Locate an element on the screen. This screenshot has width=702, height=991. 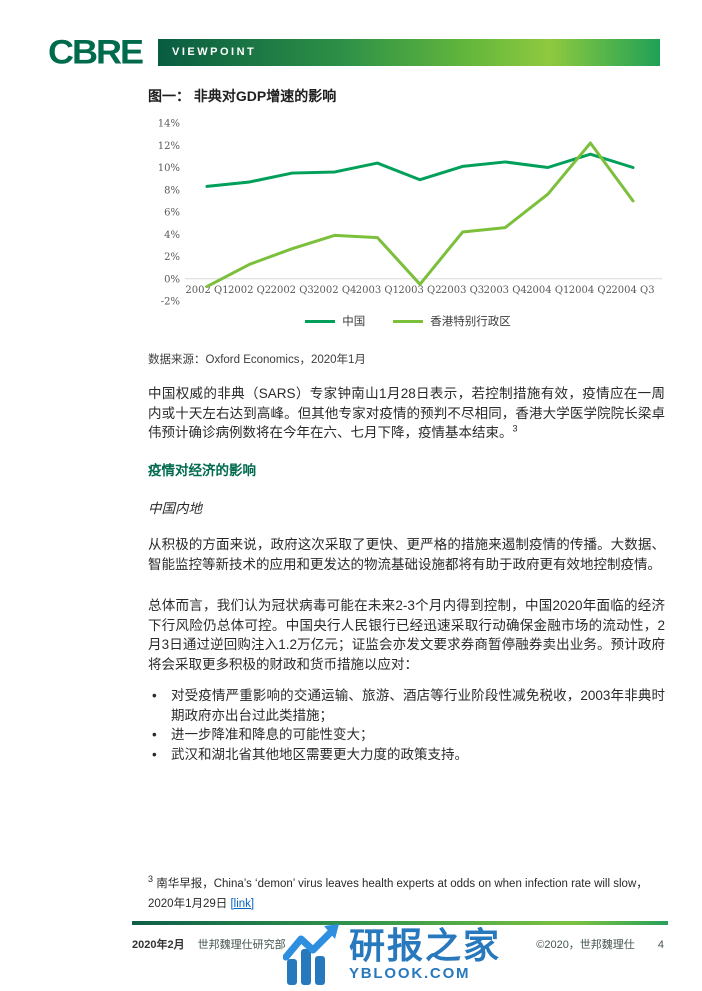
x-tick-2004-Q2: 2004 Q2 is located at coordinates (590, 290).